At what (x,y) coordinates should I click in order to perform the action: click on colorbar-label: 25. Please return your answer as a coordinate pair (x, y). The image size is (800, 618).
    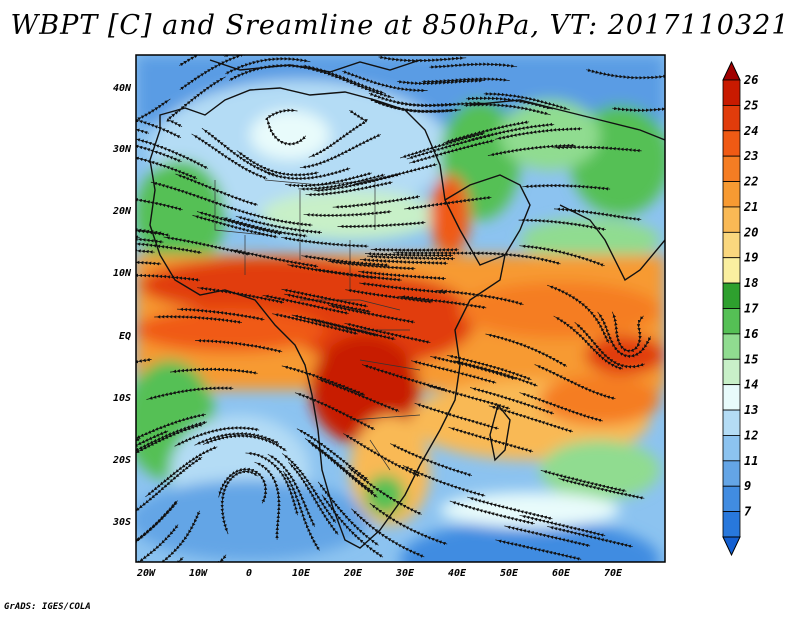
    Looking at the image, I should click on (750, 105).